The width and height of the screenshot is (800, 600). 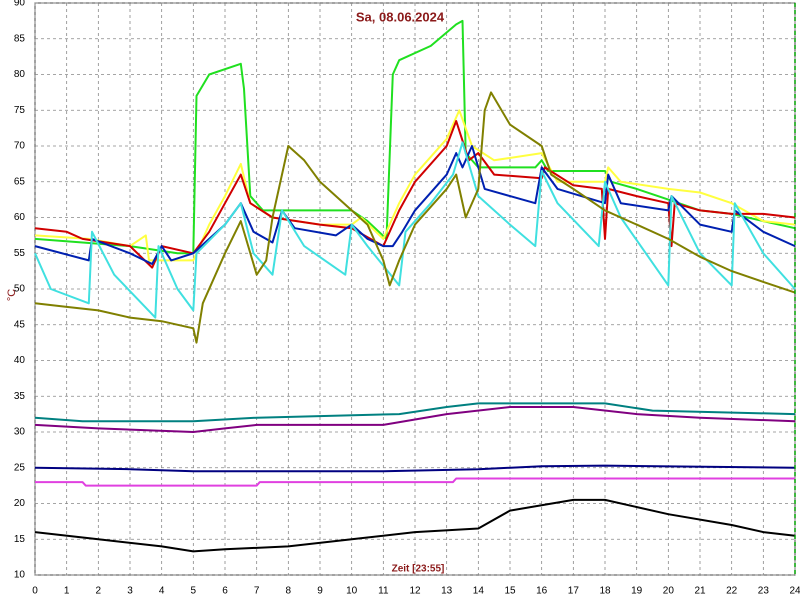 What do you see at coordinates (99, 591) in the screenshot?
I see `x-tick-label: 2` at bounding box center [99, 591].